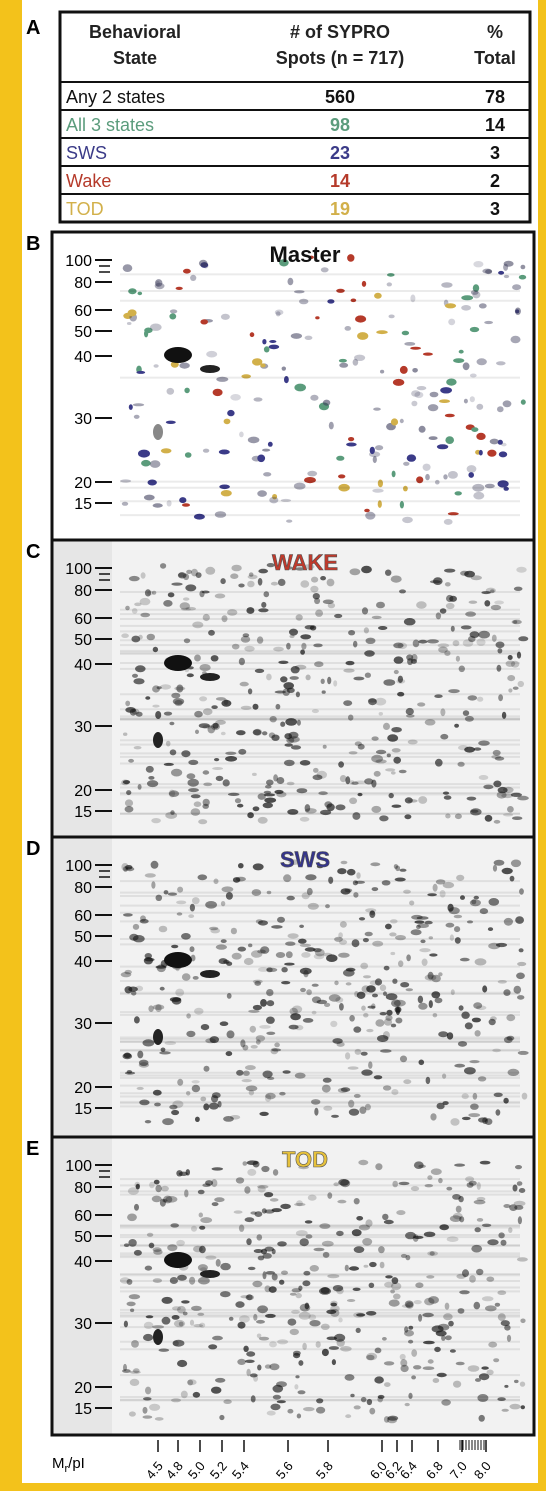 This screenshot has width=546, height=1491. What do you see at coordinates (78, 569) in the screenshot?
I see `mw-label: 100` at bounding box center [78, 569].